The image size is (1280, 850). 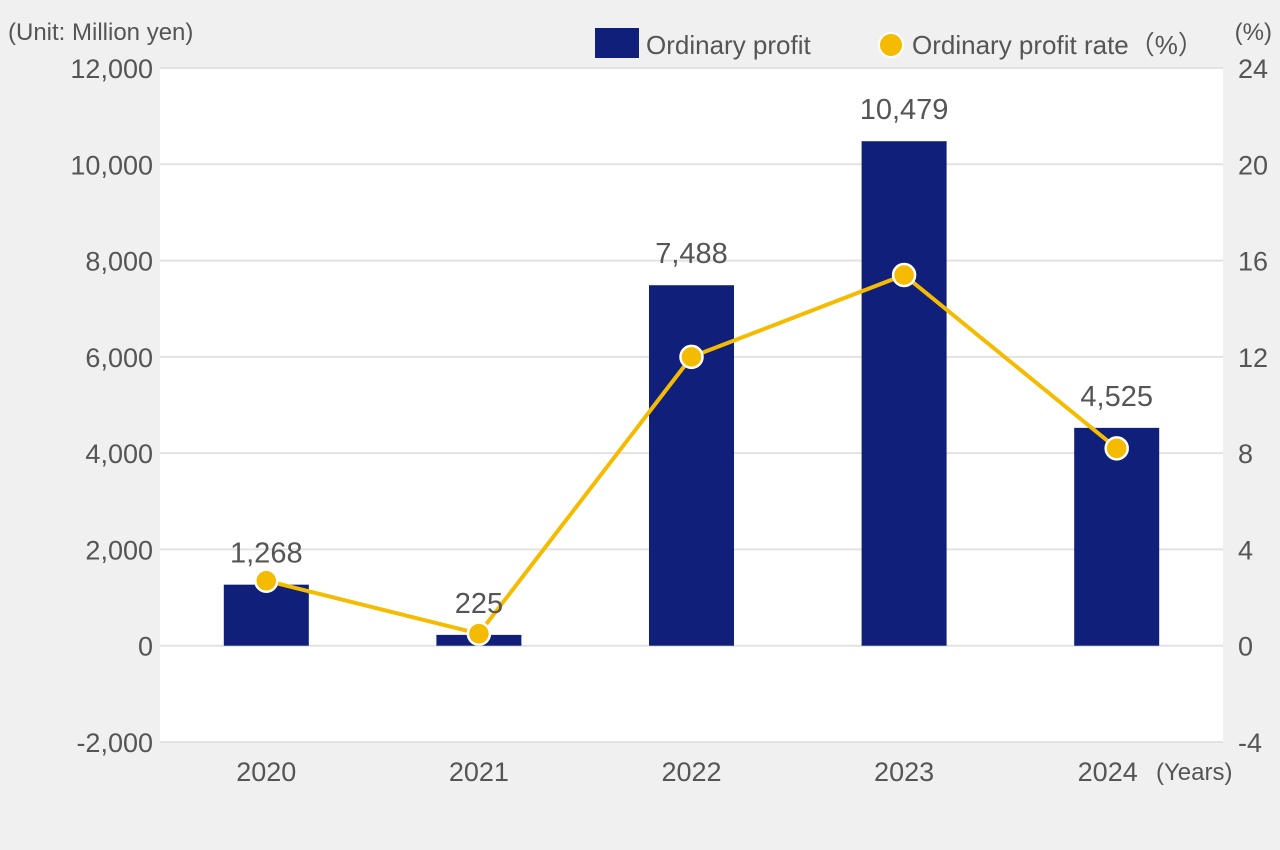 What do you see at coordinates (119, 262) in the screenshot?
I see `y-tick-label: 8,000` at bounding box center [119, 262].